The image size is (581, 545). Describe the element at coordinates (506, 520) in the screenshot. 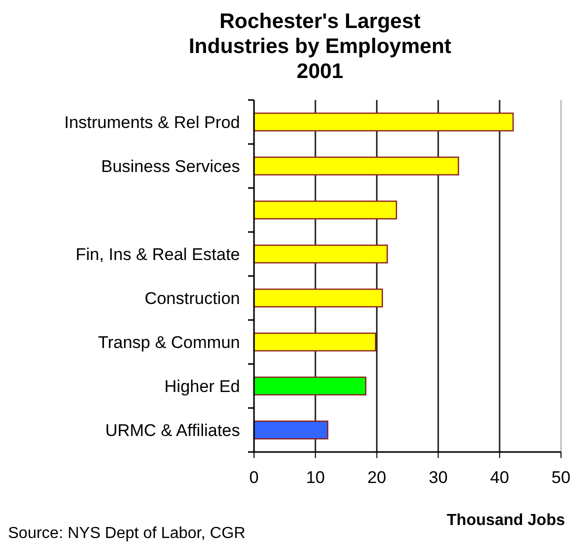

I see `x-axis-title: Thousand Jobs` at that location.